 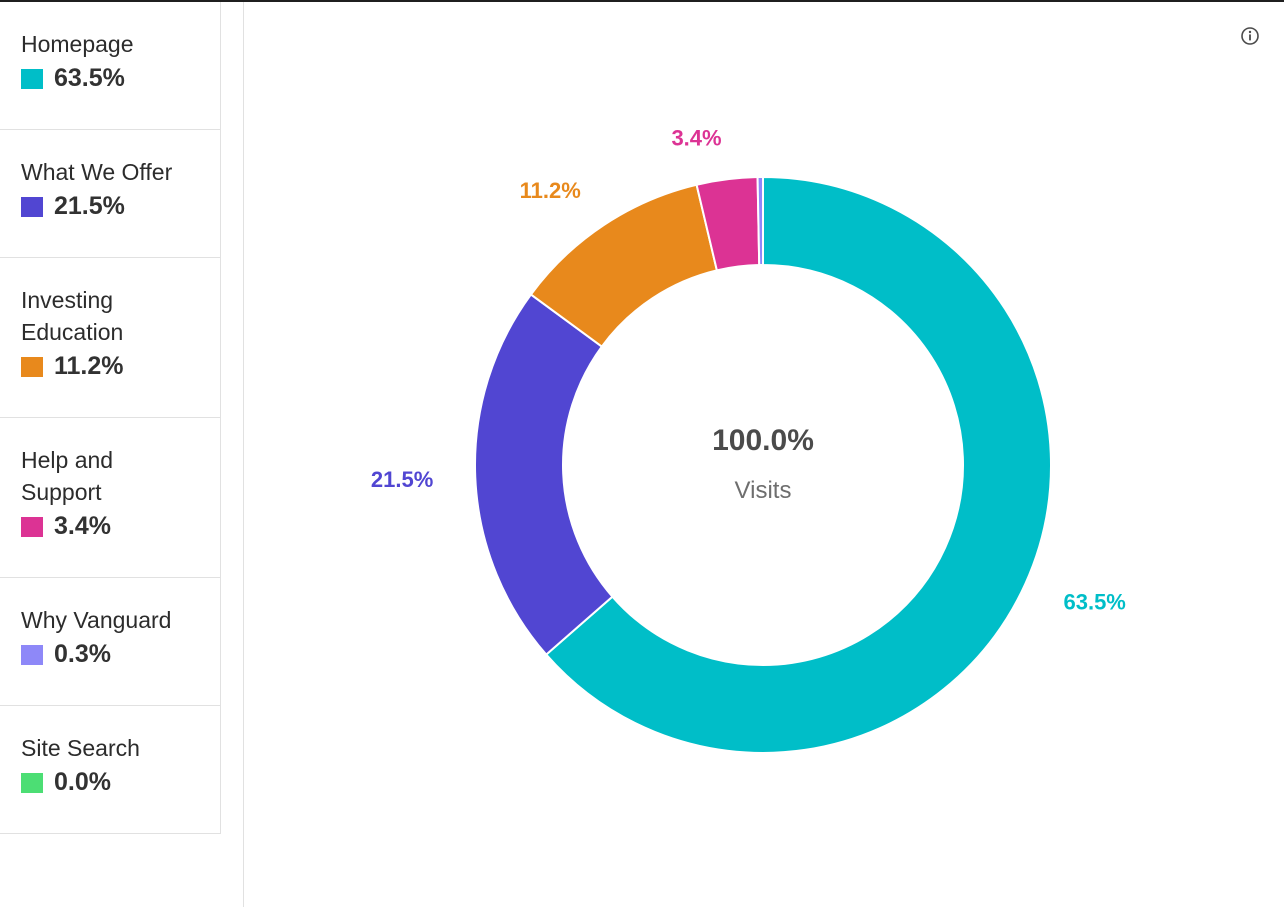 I want to click on legend-label: Site Search, so click(x=80, y=748).